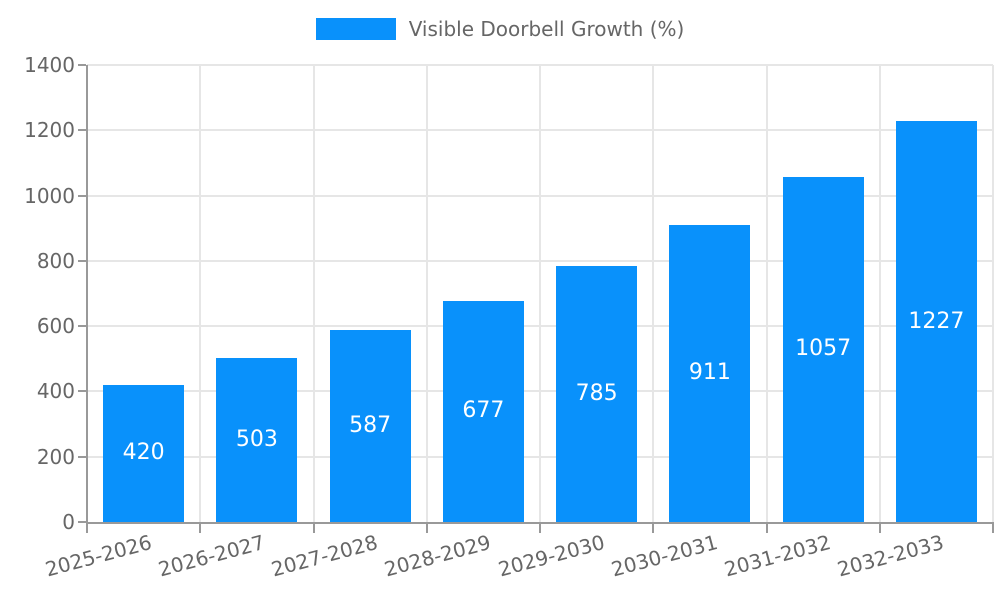  What do you see at coordinates (49, 195) in the screenshot?
I see `y-axis-tick-label: 1000` at bounding box center [49, 195].